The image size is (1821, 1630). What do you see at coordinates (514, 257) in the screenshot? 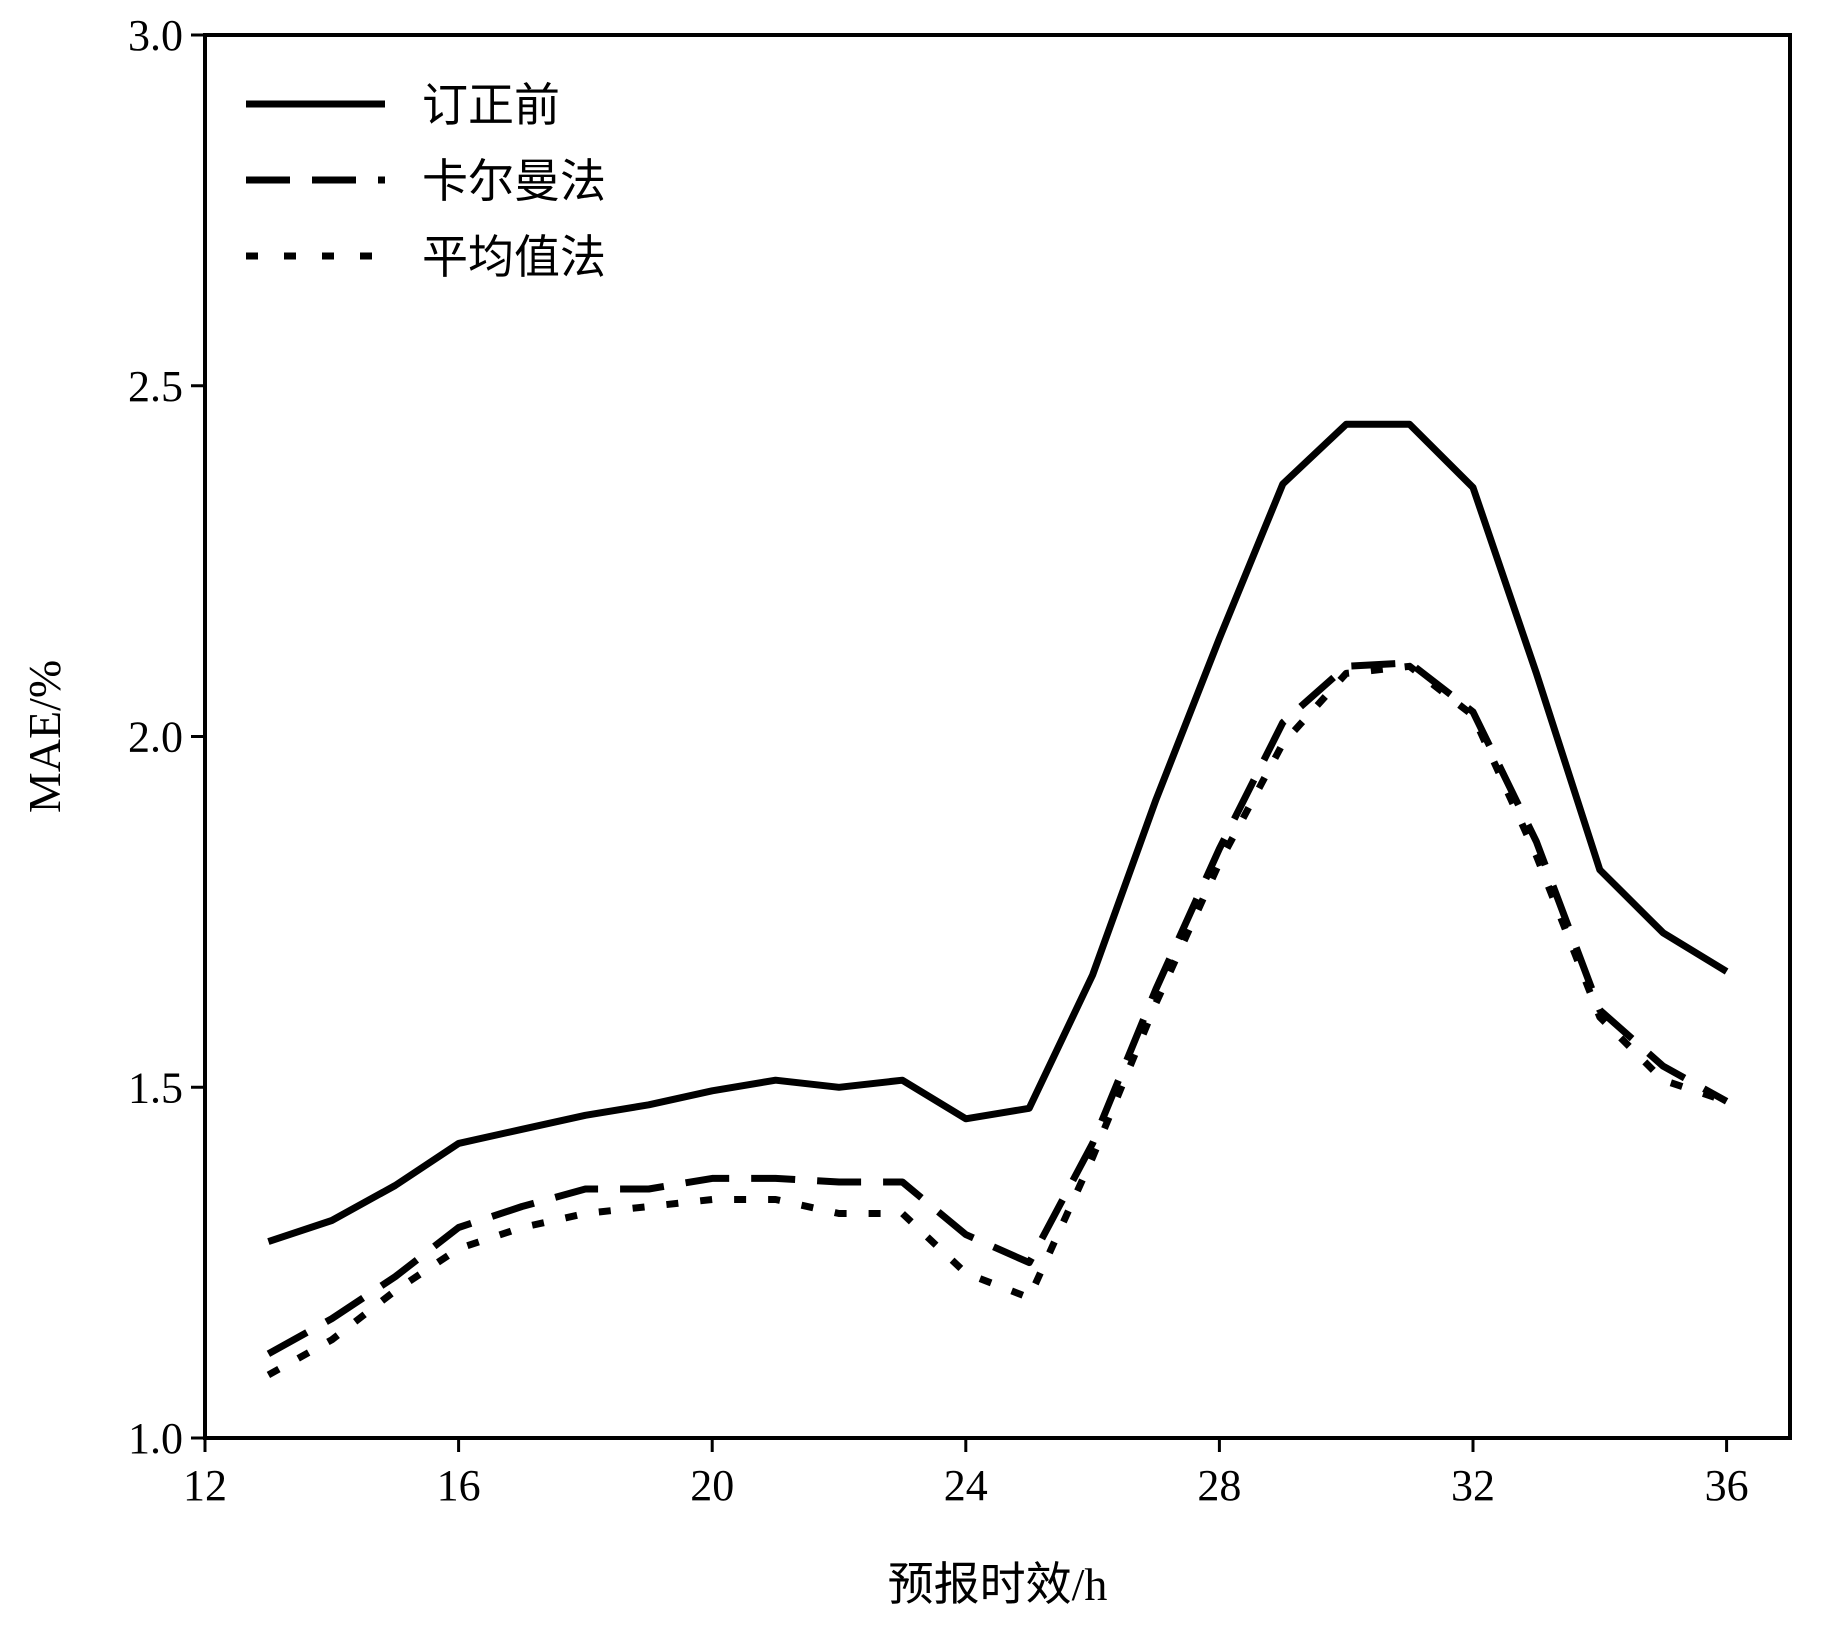
I see `legend-label-3: 平均值法` at bounding box center [514, 257].